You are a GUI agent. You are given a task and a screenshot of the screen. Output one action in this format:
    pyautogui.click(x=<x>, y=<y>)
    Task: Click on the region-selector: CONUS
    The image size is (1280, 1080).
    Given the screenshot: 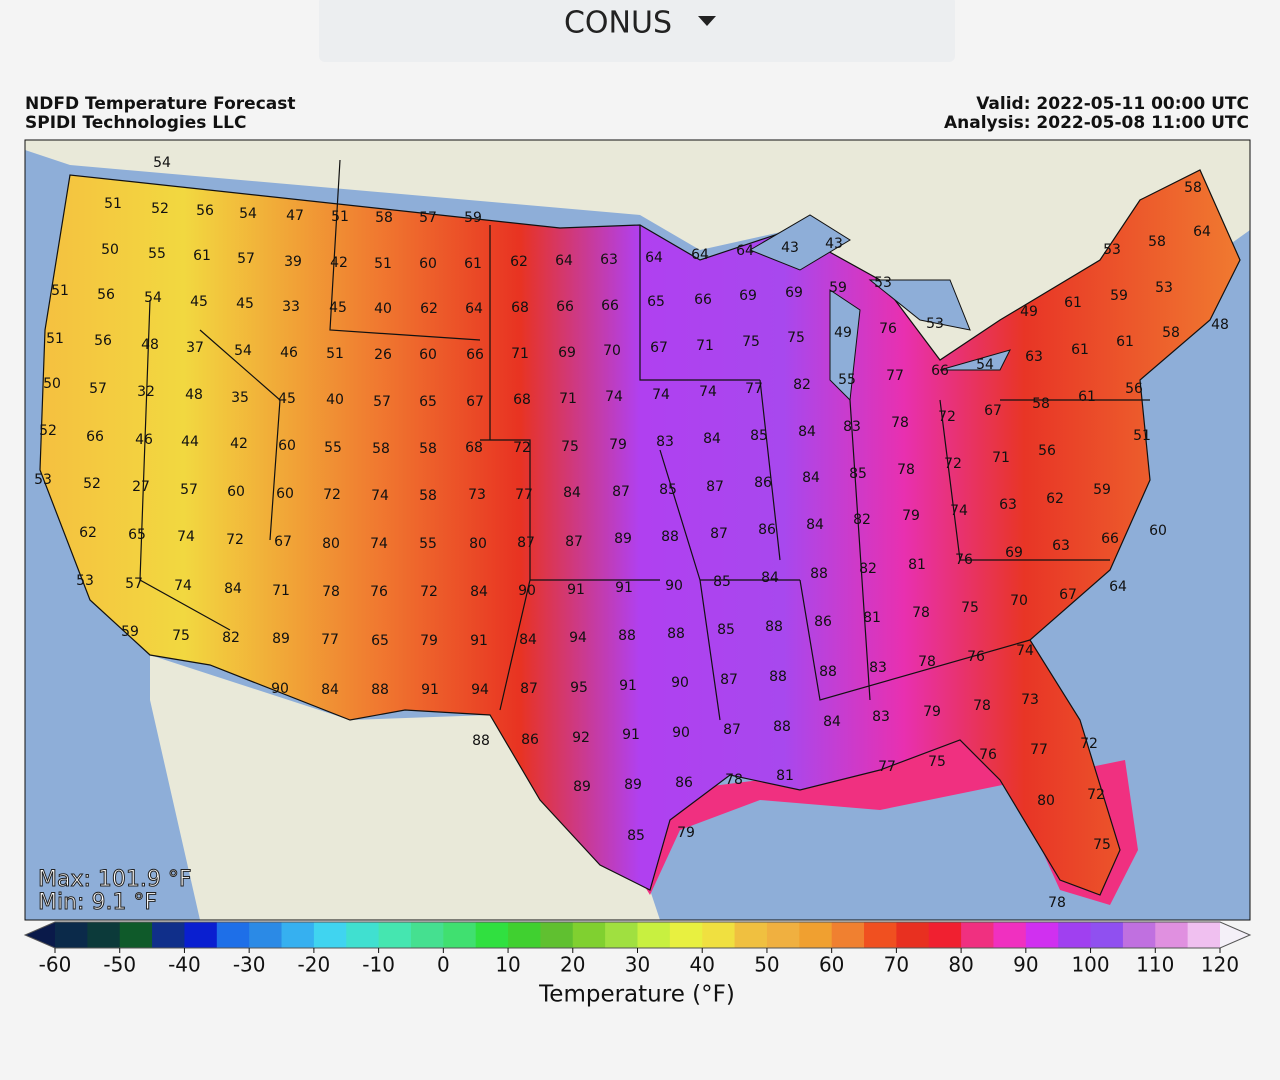 What is the action you would take?
    pyautogui.click(x=637, y=31)
    